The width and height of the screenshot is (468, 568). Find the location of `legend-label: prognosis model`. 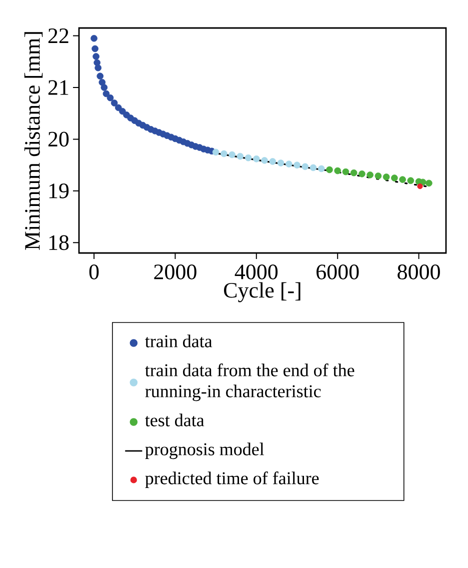

legend-label: prognosis model is located at coordinates (204, 451).